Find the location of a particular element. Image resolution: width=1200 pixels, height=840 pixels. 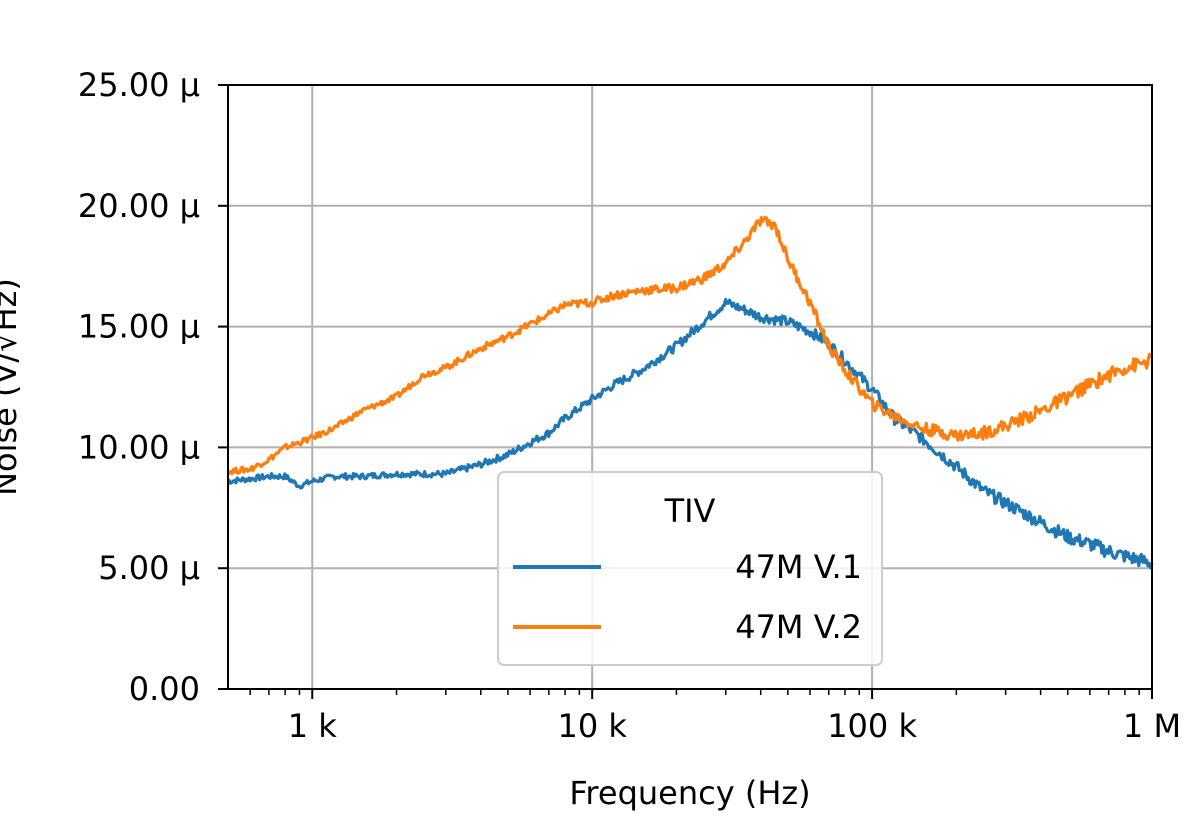

legend: TIV 47M V.1 47M V.2 is located at coordinates (690, 568).